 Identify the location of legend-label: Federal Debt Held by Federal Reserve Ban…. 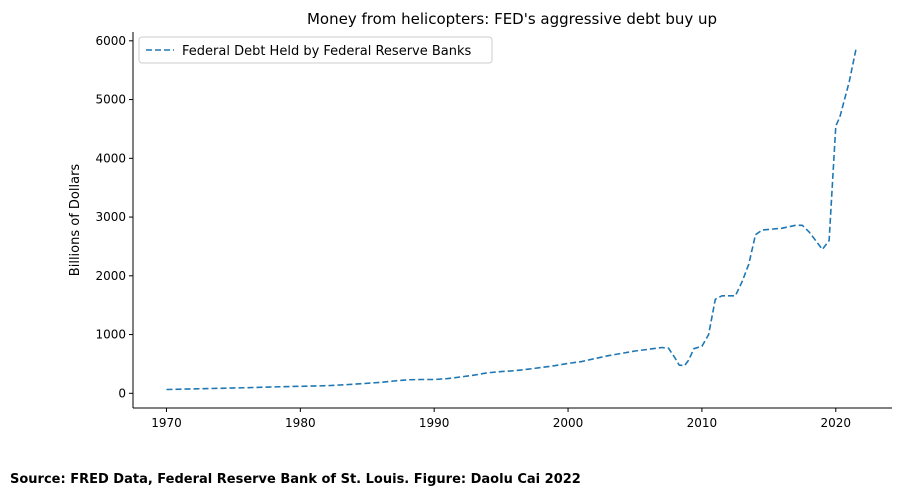
(327, 51).